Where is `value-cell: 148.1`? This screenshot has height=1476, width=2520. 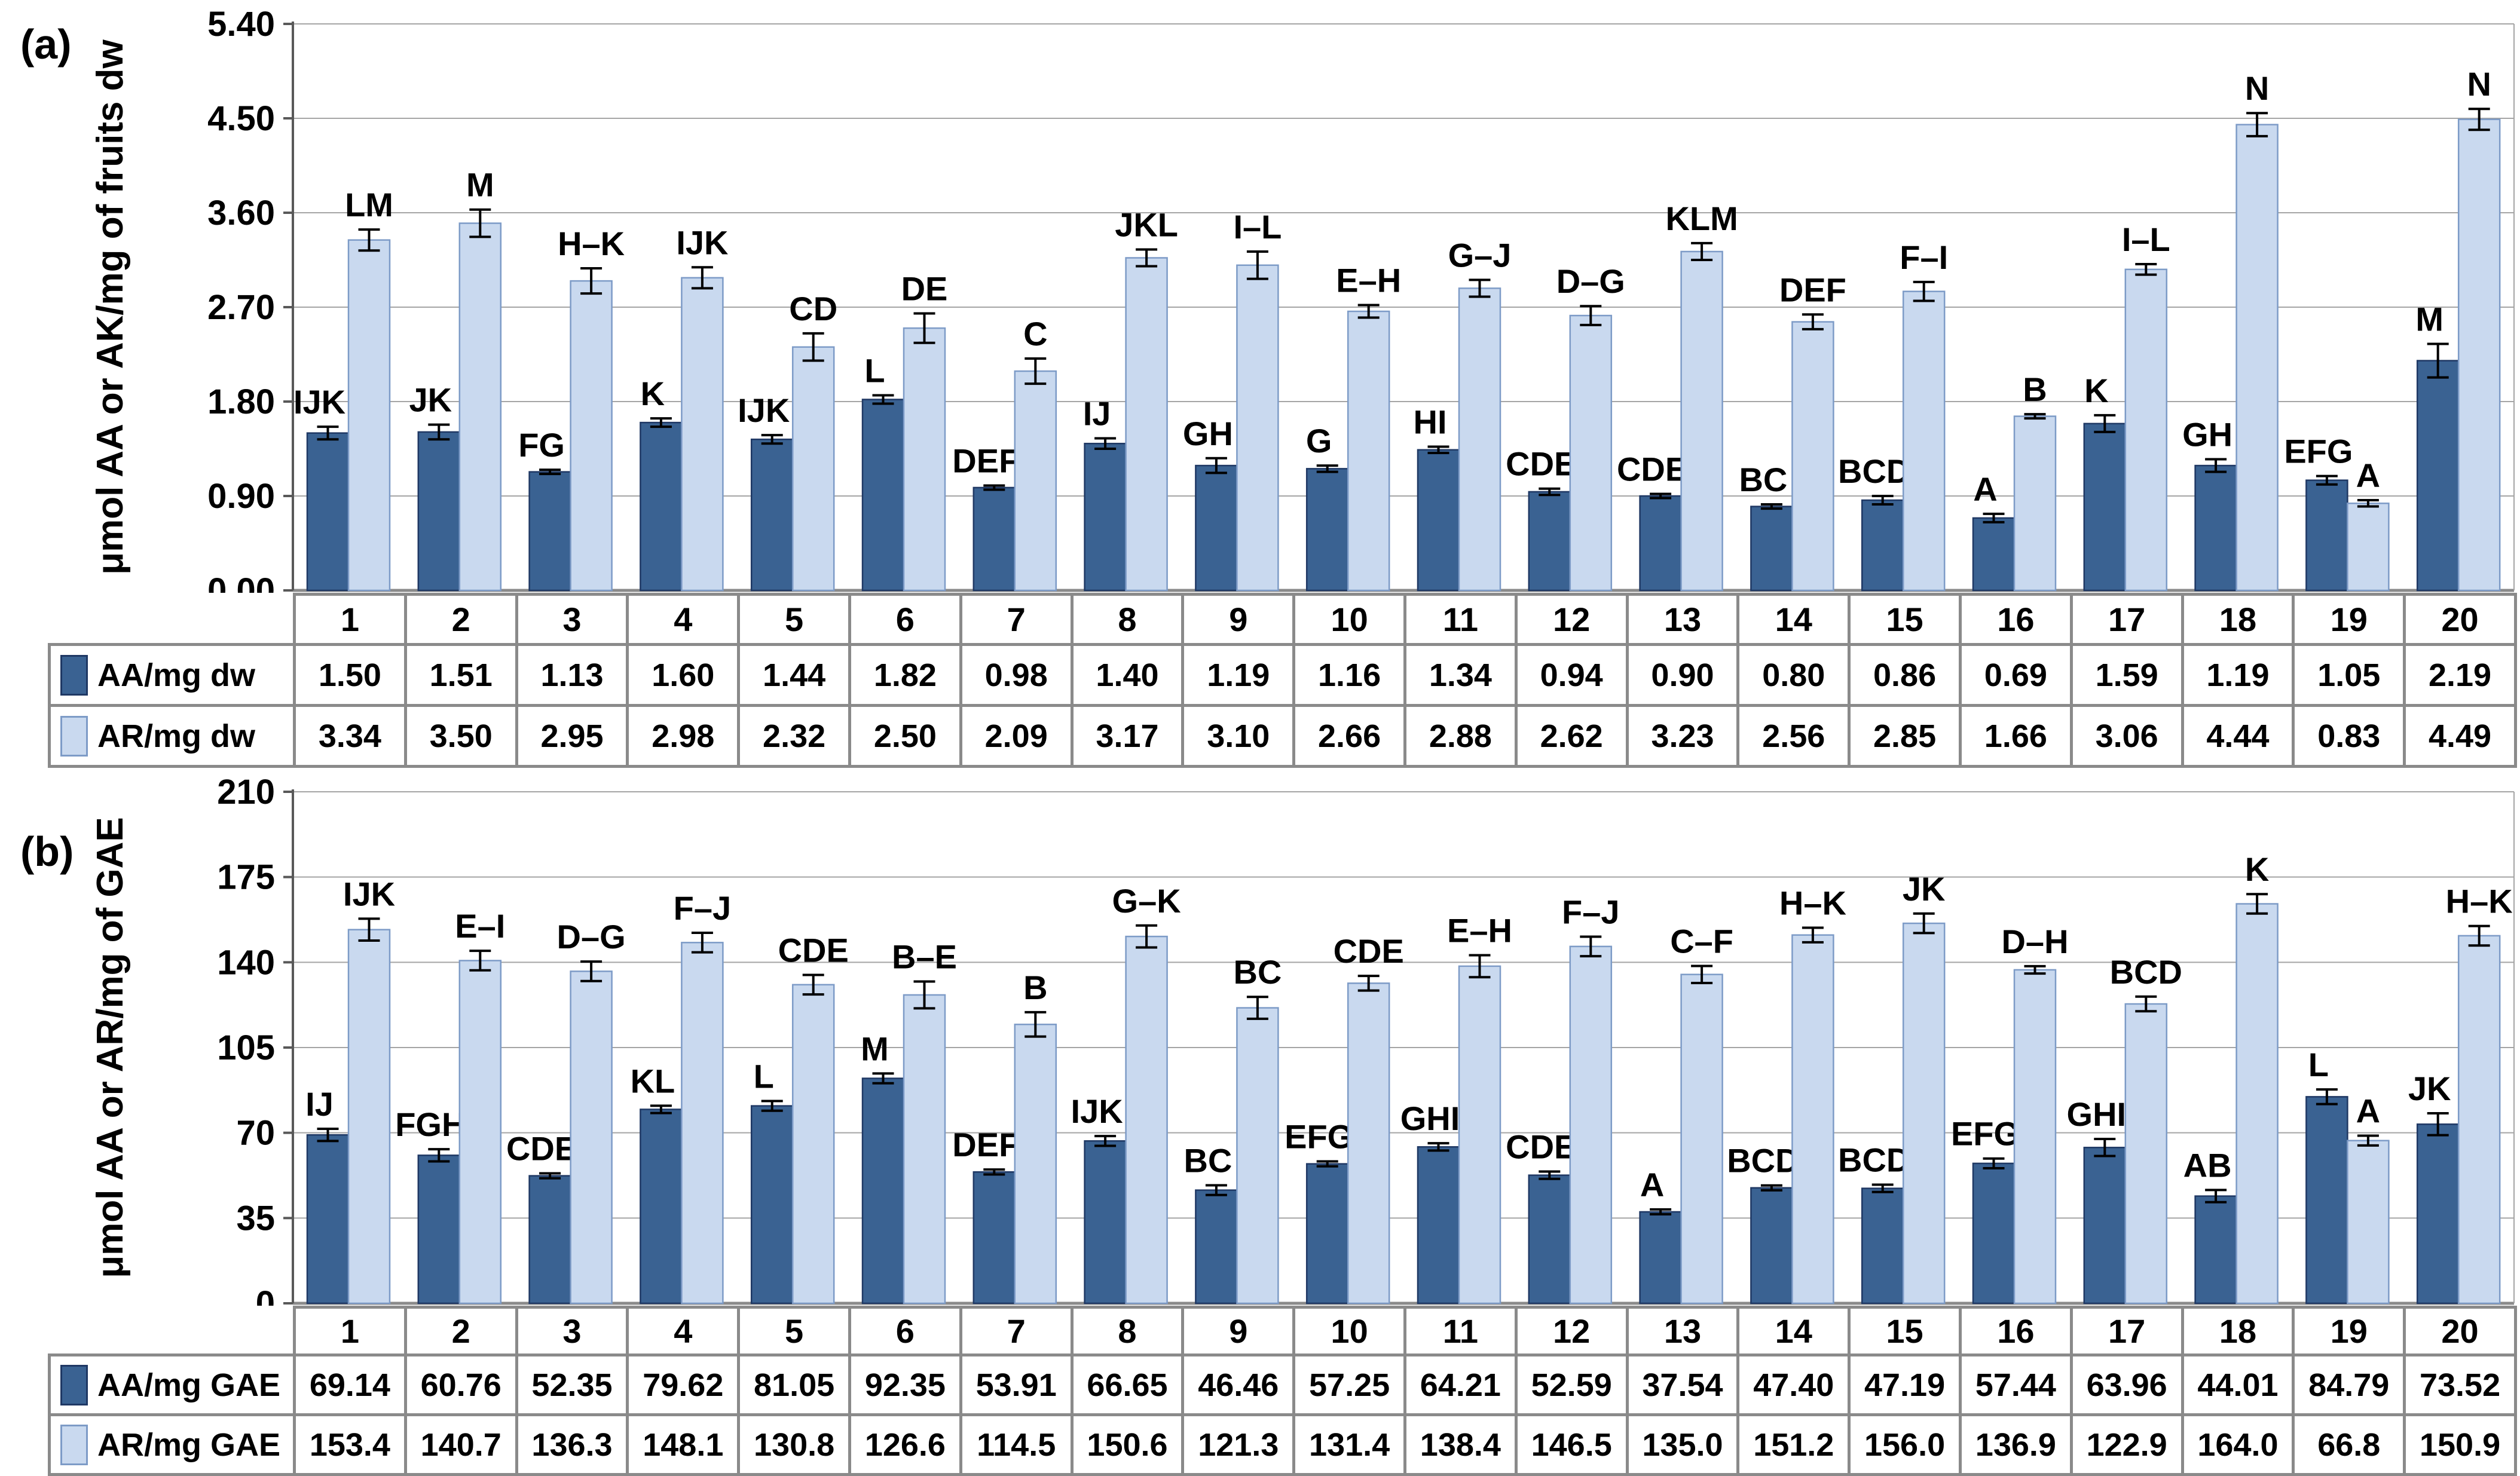
value-cell: 148.1 is located at coordinates (684, 1444).